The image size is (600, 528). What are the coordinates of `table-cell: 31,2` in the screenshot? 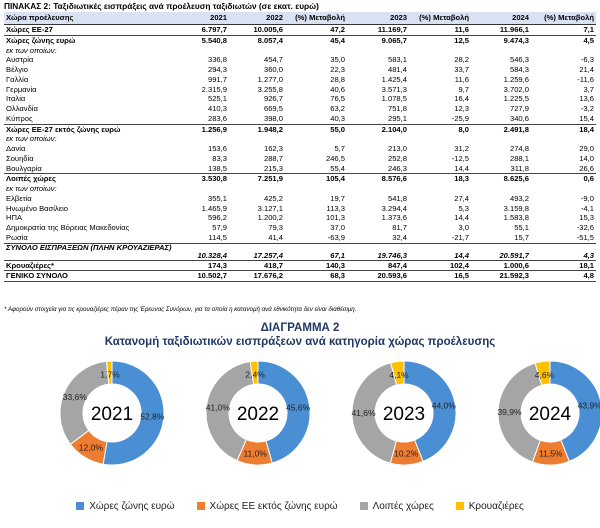 It's located at (461, 149).